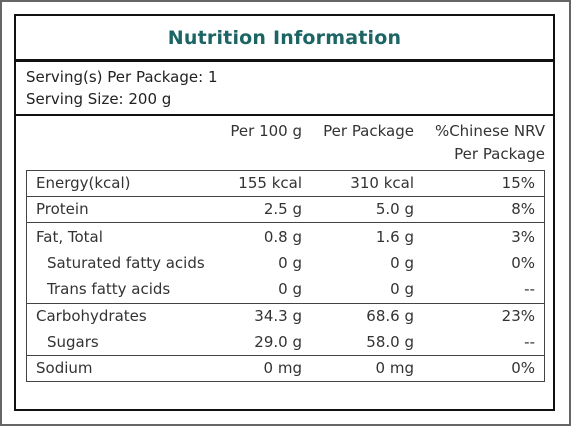 The width and height of the screenshot is (571, 426). What do you see at coordinates (368, 131) in the screenshot?
I see `col-header-per-package: Per Package` at bounding box center [368, 131].